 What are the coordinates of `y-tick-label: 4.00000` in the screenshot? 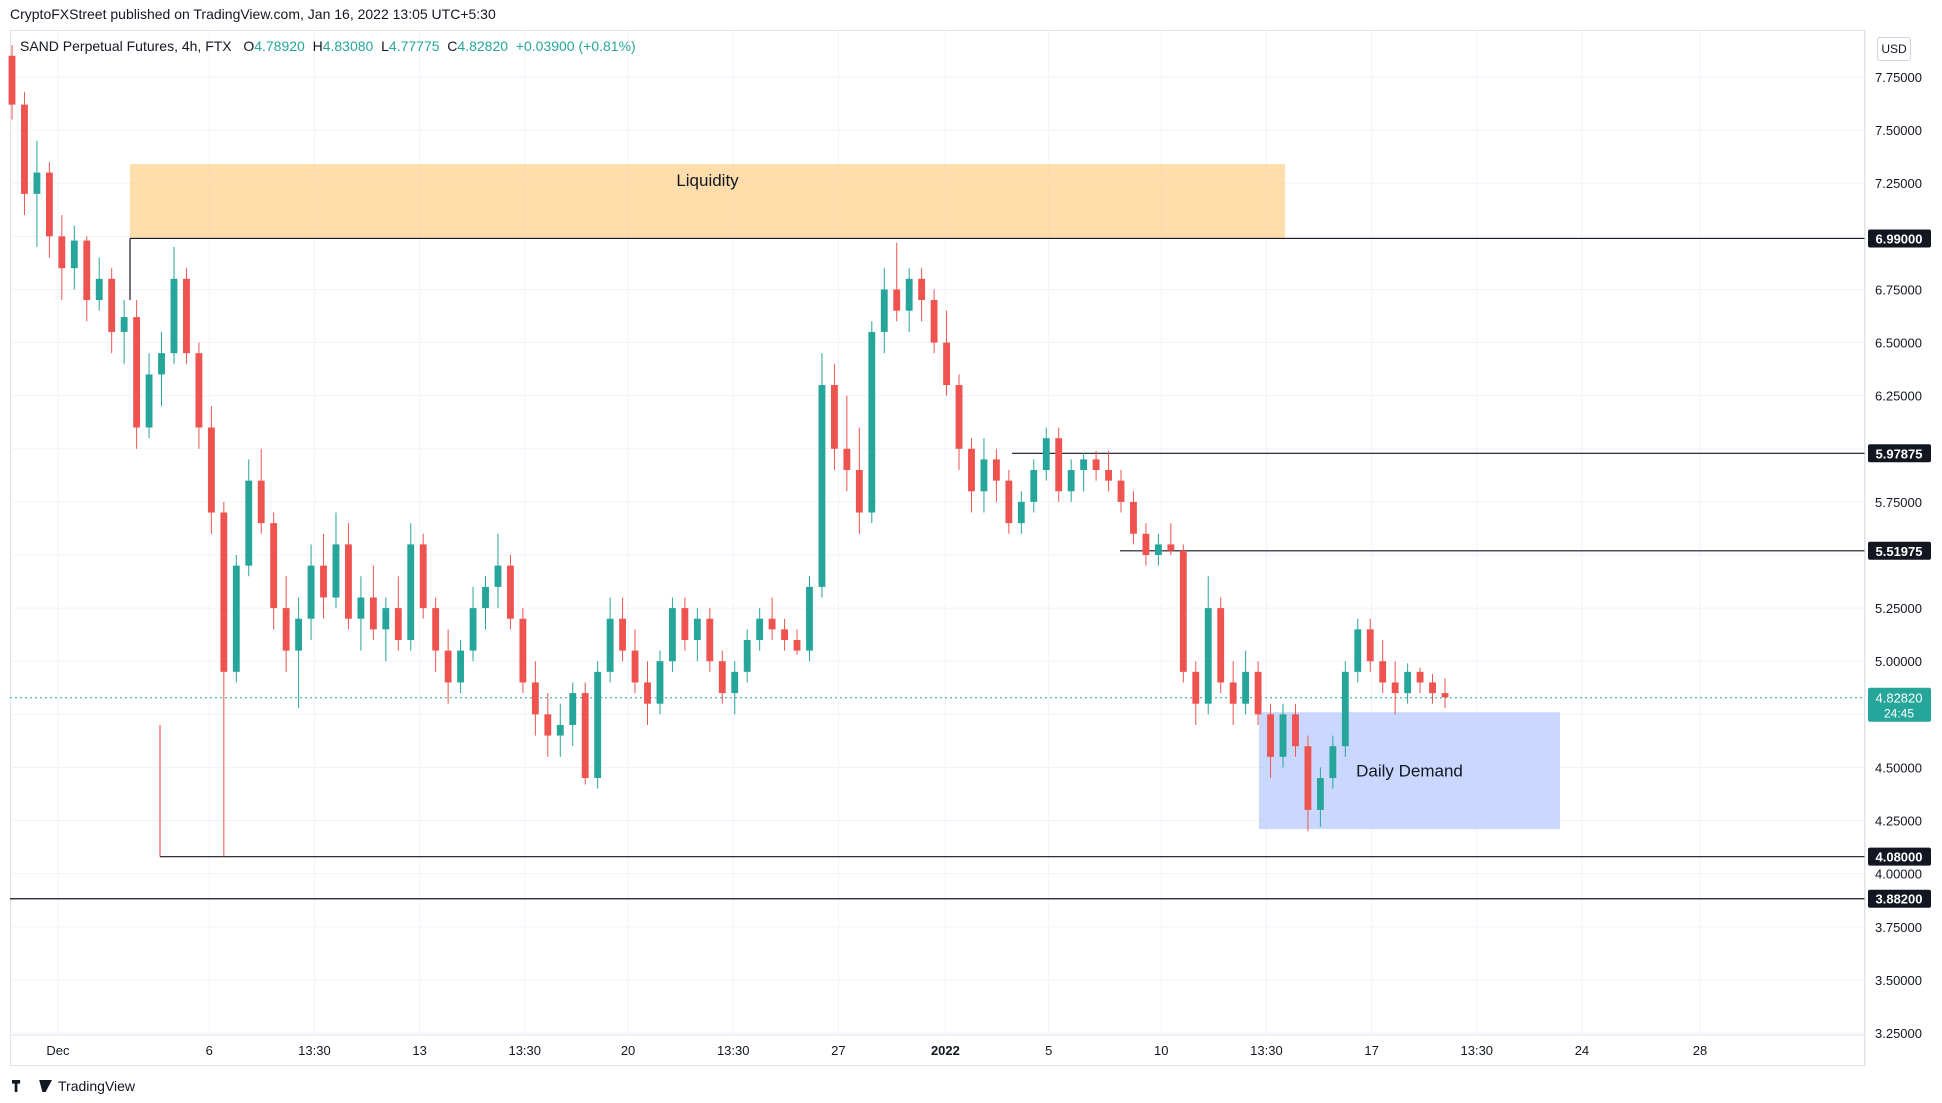 It's located at (1898, 874).